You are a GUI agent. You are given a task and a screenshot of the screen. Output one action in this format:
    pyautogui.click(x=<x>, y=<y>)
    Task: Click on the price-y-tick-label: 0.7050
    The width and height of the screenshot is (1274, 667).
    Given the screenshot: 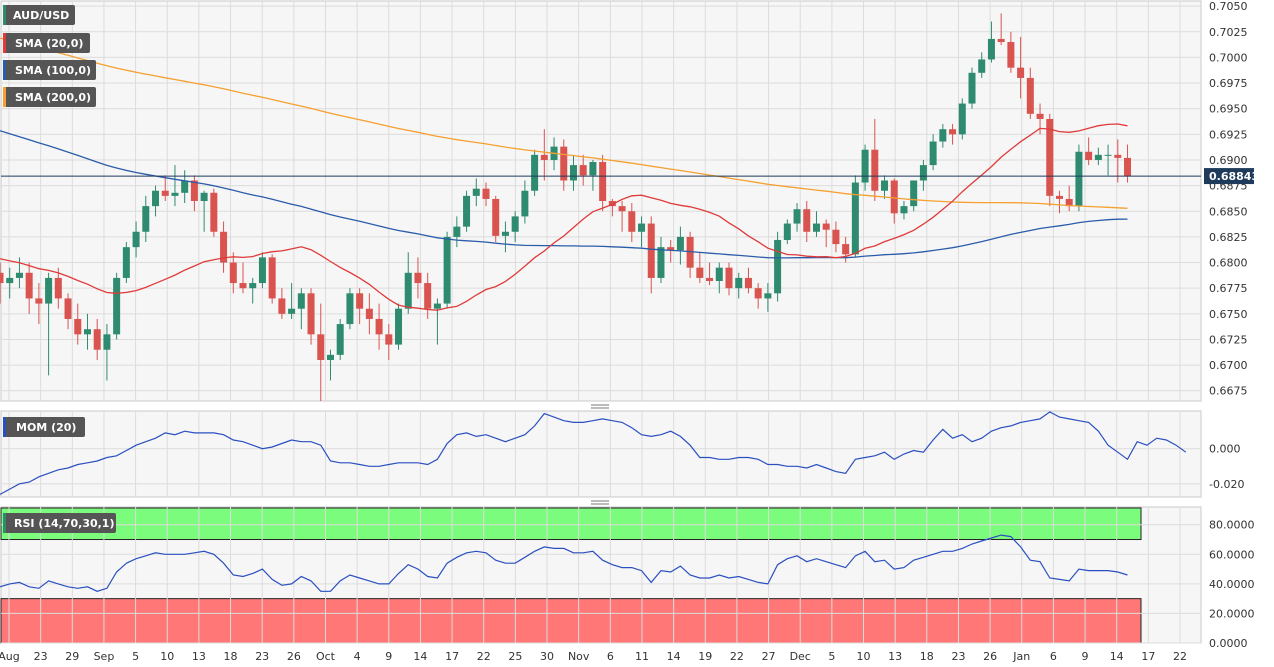 What is the action you would take?
    pyautogui.click(x=1228, y=6)
    